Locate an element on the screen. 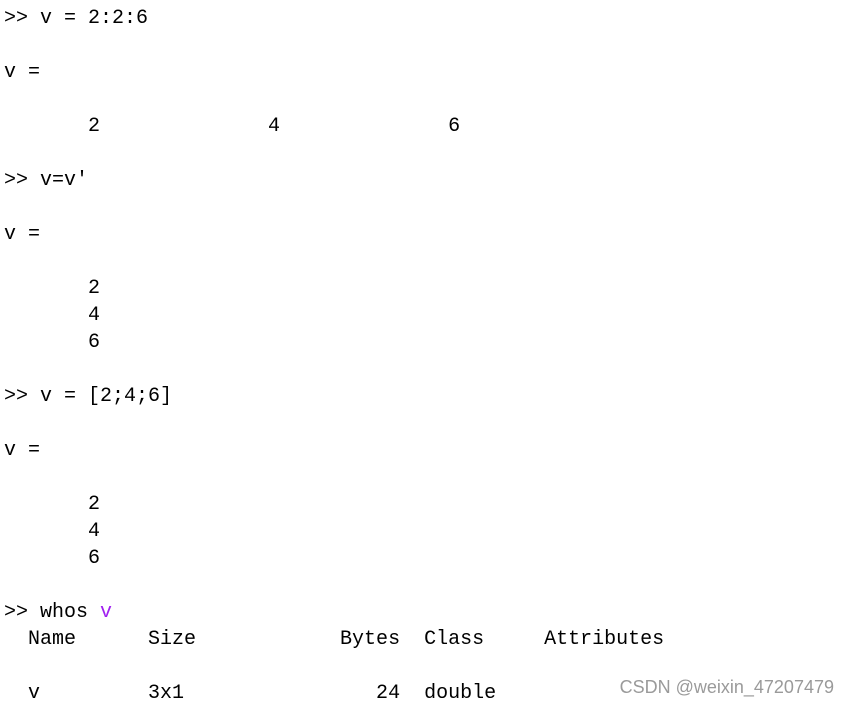 This screenshot has height=707, width=850. line-text: v 3x1 24 double is located at coordinates (250, 693).